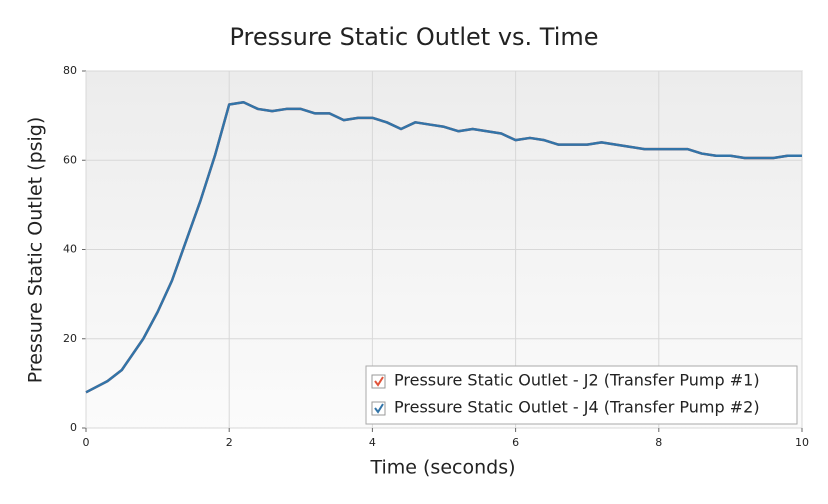  Describe the element at coordinates (802, 442) in the screenshot. I see `x-tick-label: 10` at that location.